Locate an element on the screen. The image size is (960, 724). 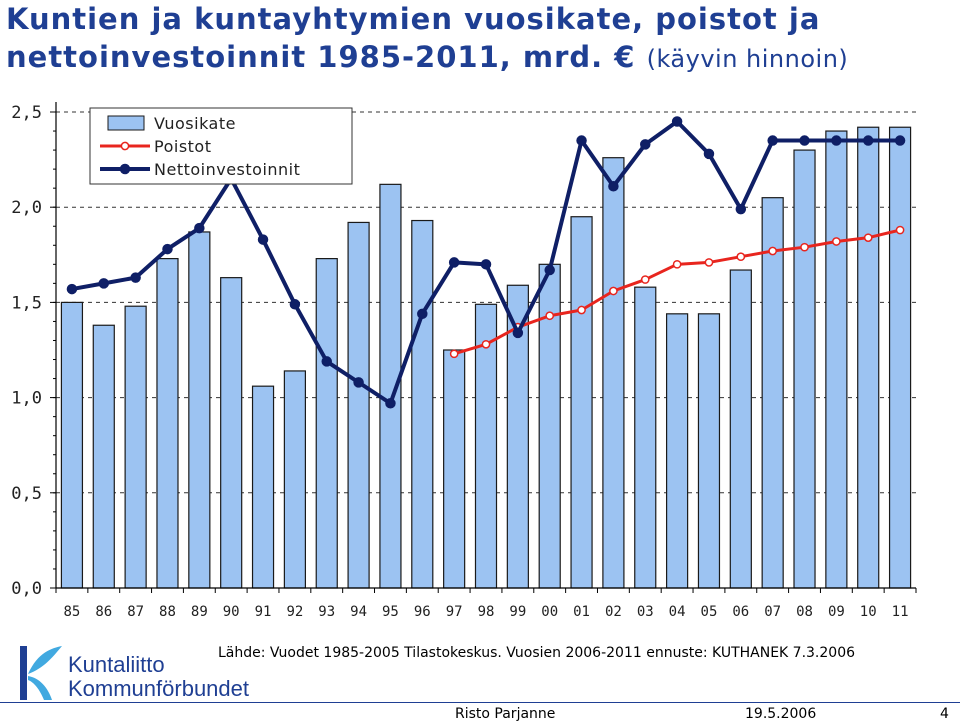
y-tick-label: 1,0 is located at coordinates (26, 399).